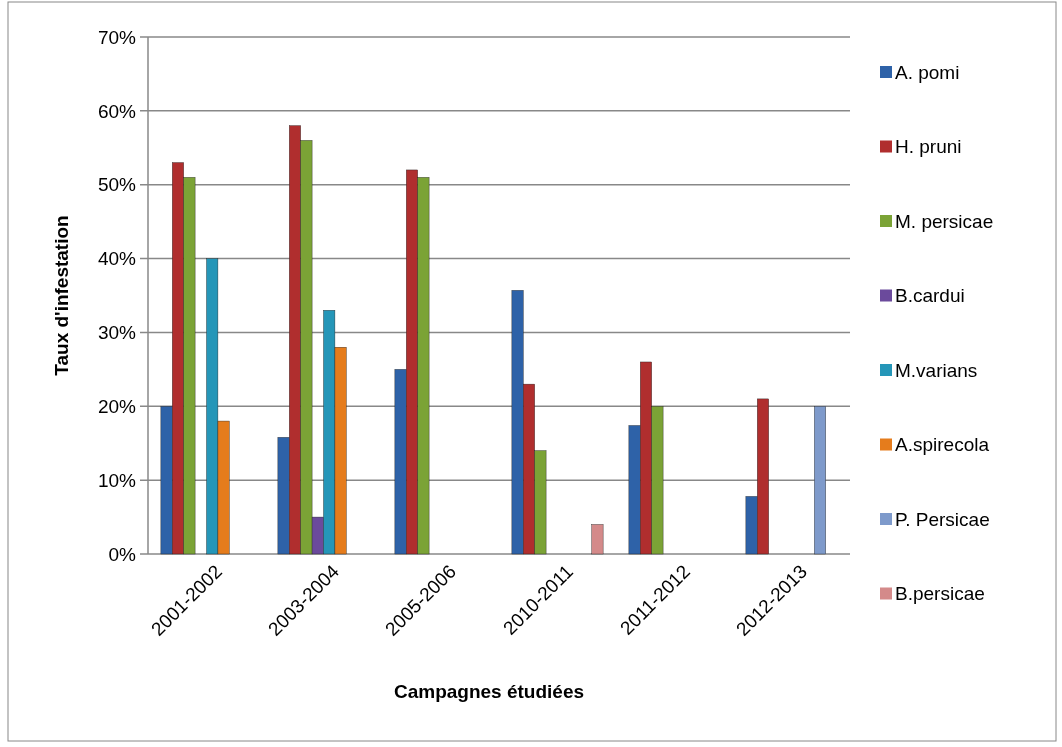 This screenshot has height=747, width=1062. What do you see at coordinates (117, 37) in the screenshot?
I see `y-tick-label: 70%` at bounding box center [117, 37].